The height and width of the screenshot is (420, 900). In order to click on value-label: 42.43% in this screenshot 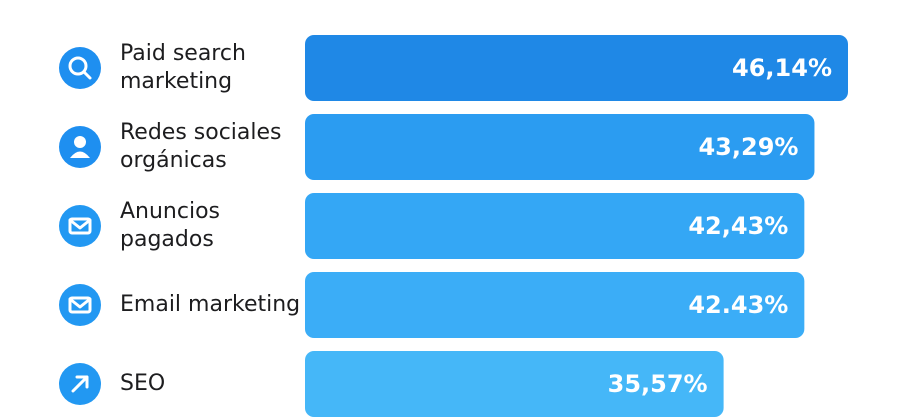, I will do `click(738, 305)`.